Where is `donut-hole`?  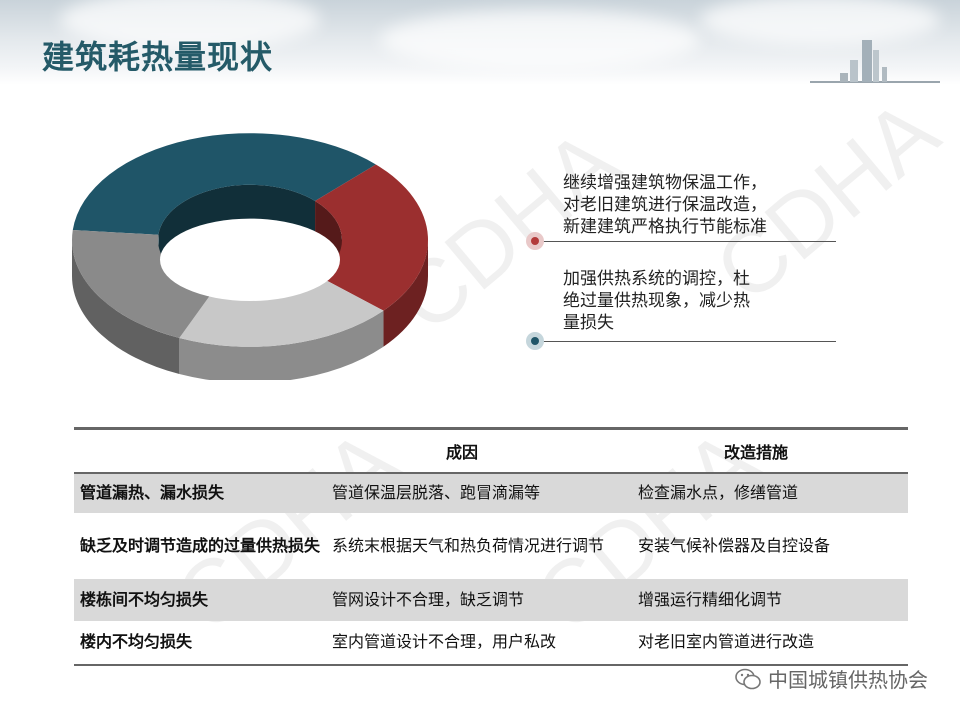
donut-hole is located at coordinates (250, 259).